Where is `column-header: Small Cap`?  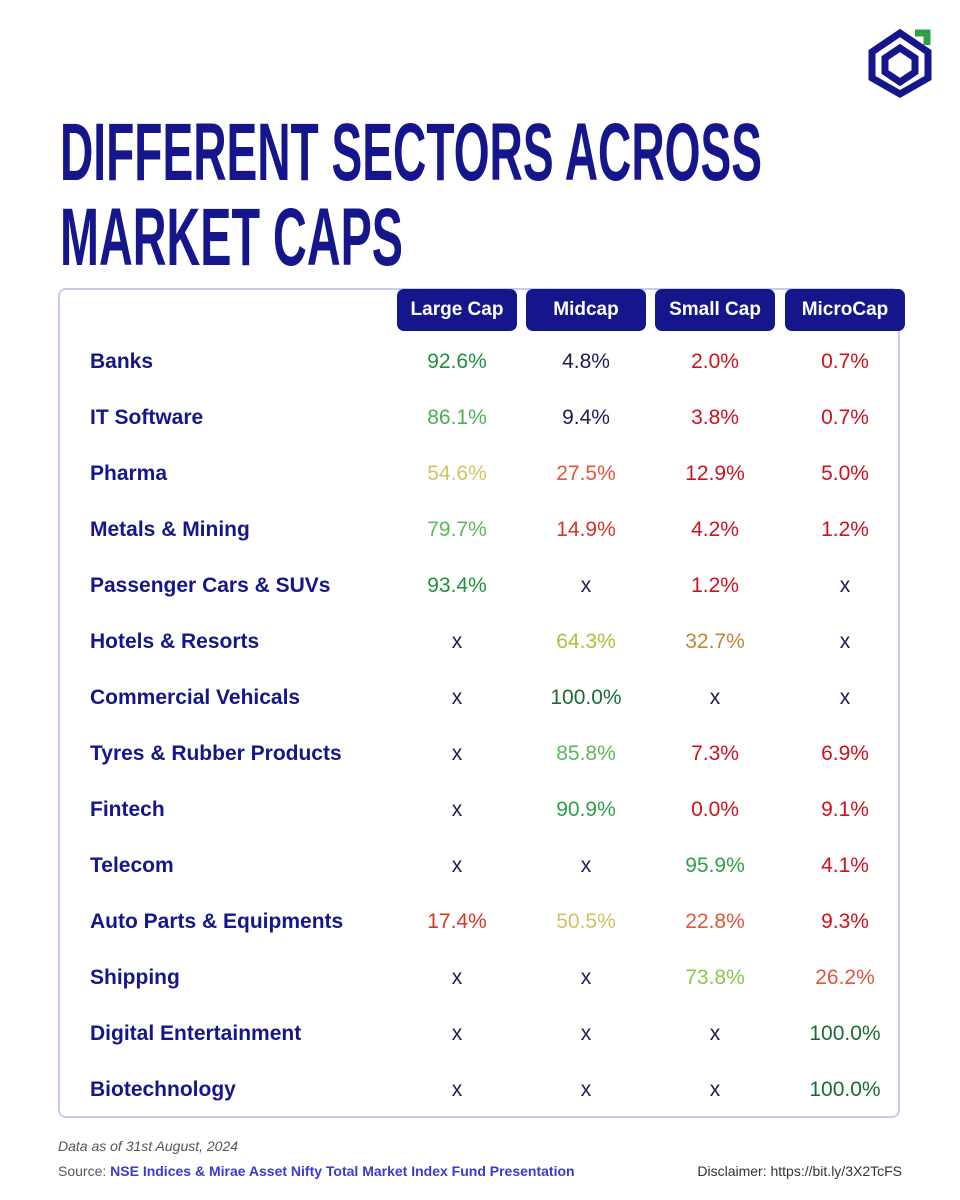 column-header: Small Cap is located at coordinates (715, 310).